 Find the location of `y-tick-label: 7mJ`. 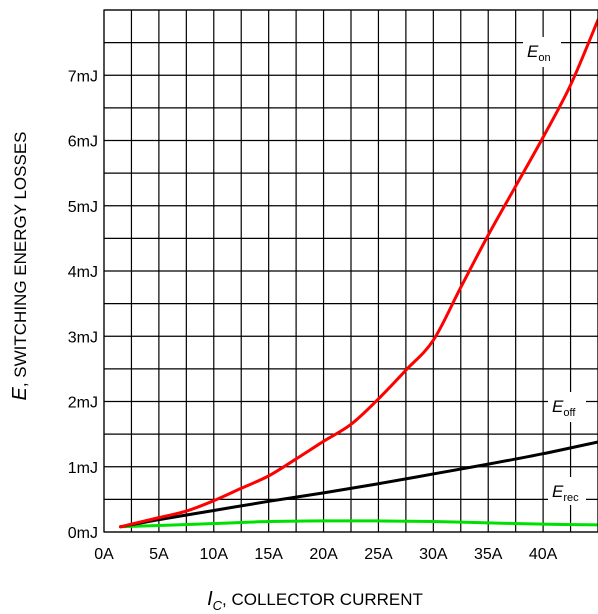

y-tick-label: 7mJ is located at coordinates (83, 76).